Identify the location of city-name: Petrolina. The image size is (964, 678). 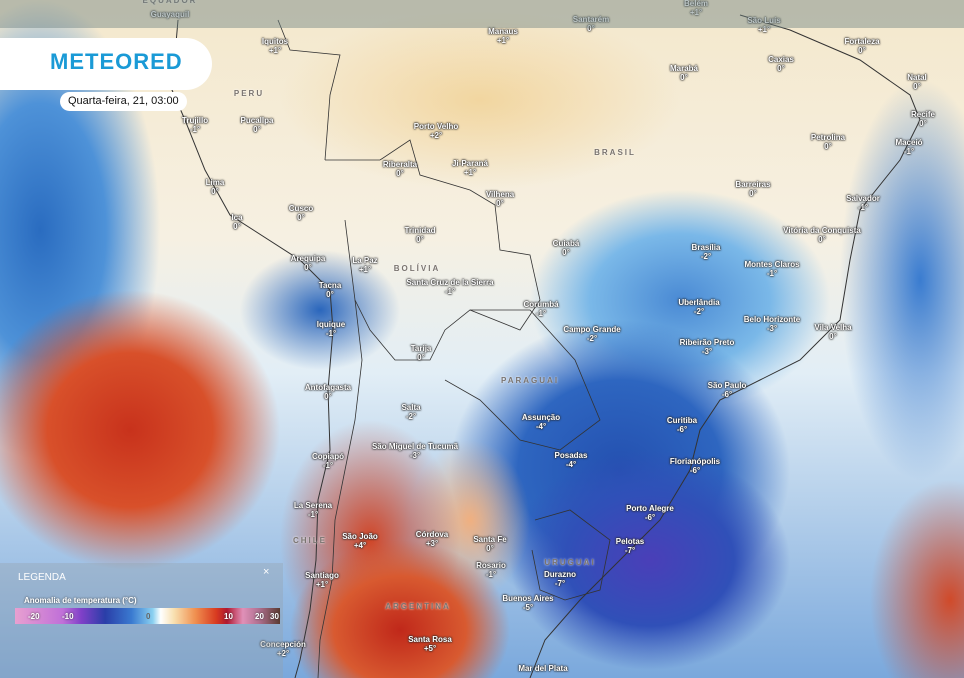
(828, 137).